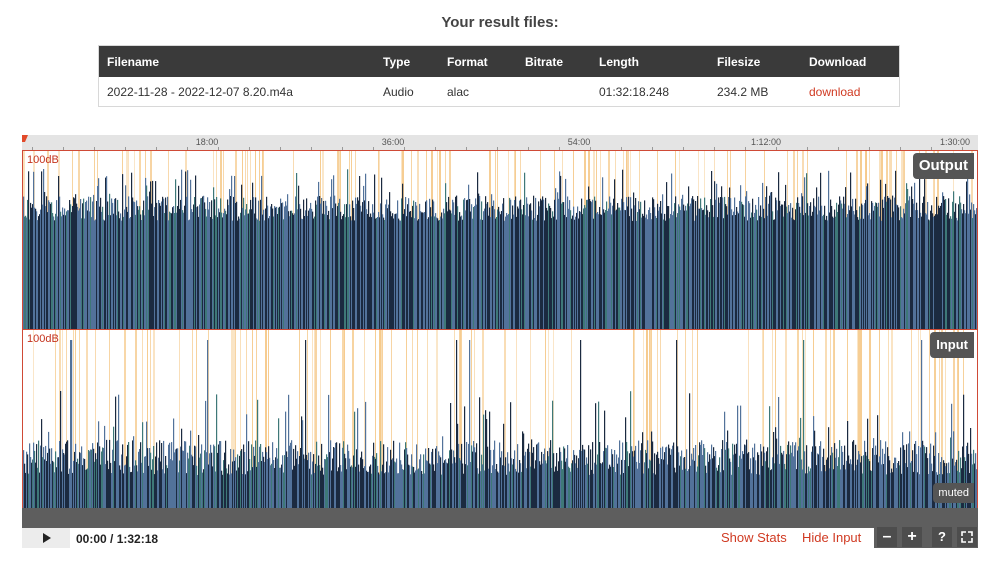  I want to click on cell-filename: 2022-11-28 - 2022-12-07 8.20.m4a, so click(200, 91).